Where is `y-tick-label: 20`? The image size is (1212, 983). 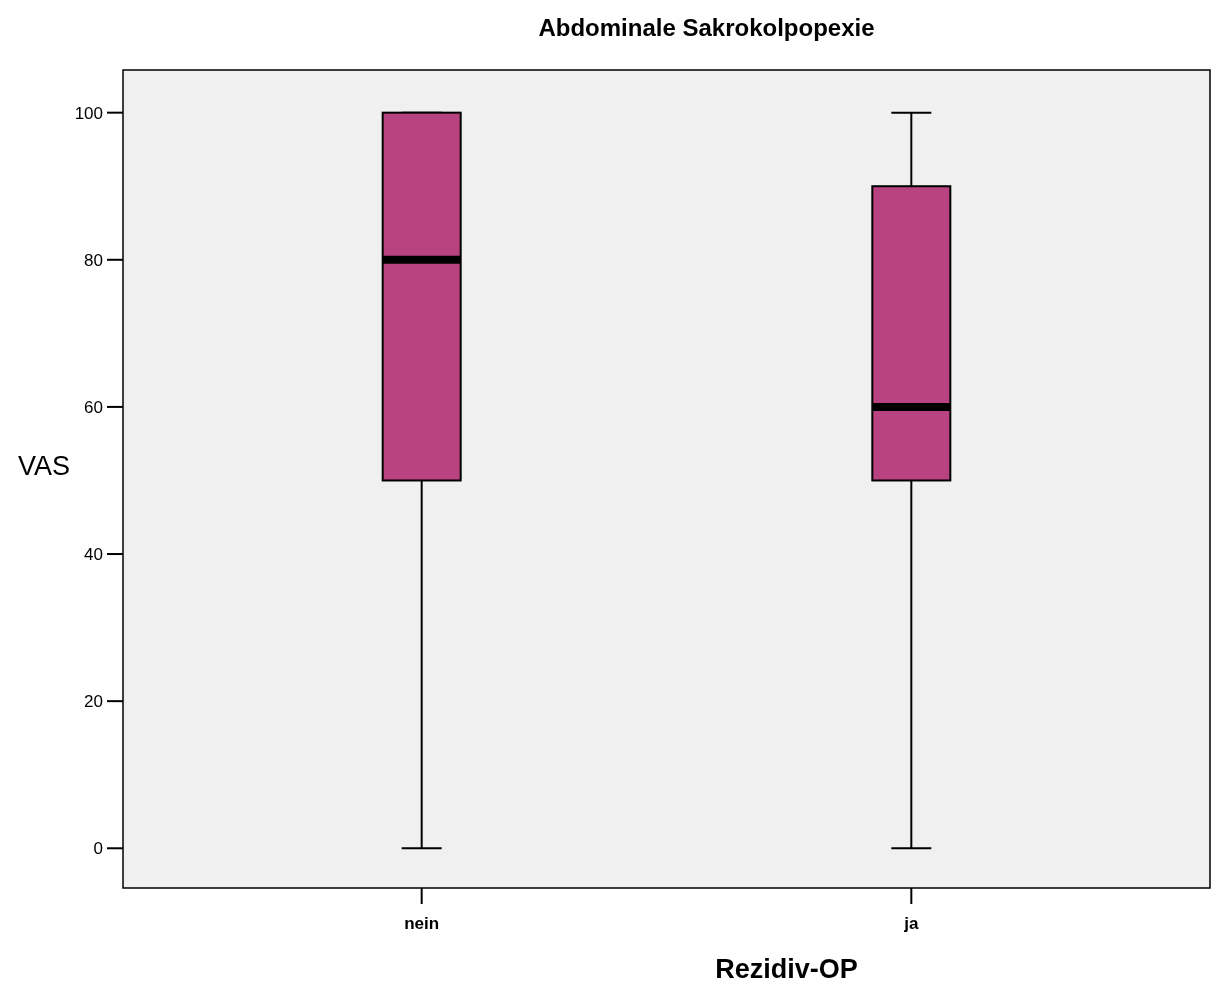
y-tick-label: 20 is located at coordinates (93, 702).